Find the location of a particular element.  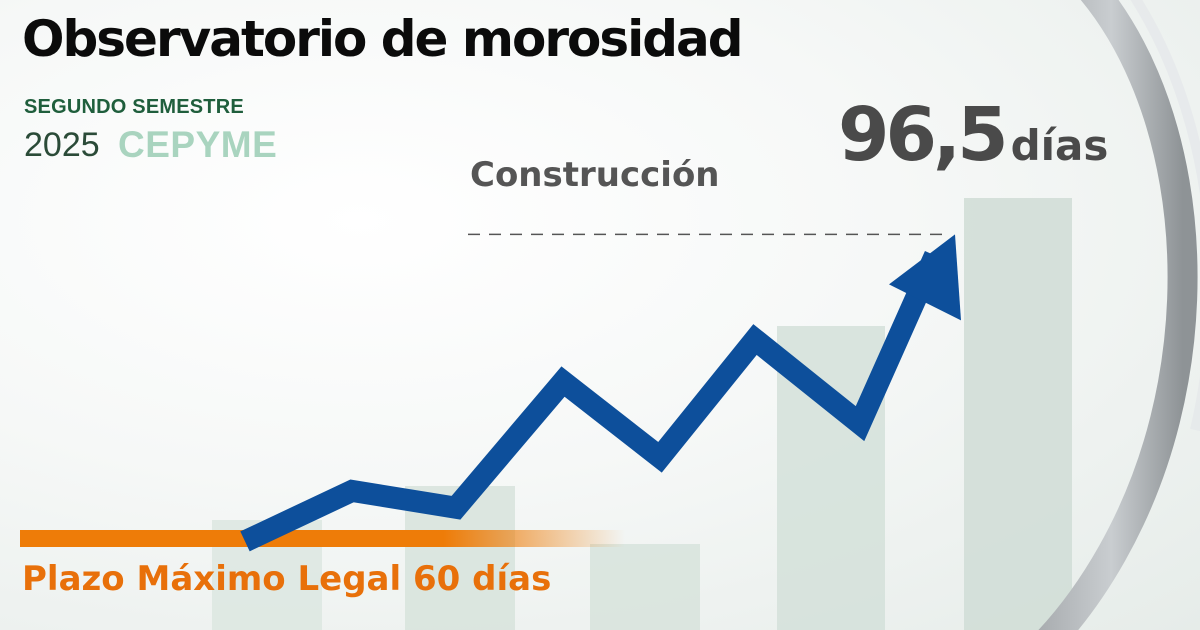

trend-arrow-head is located at coordinates (925, 277).